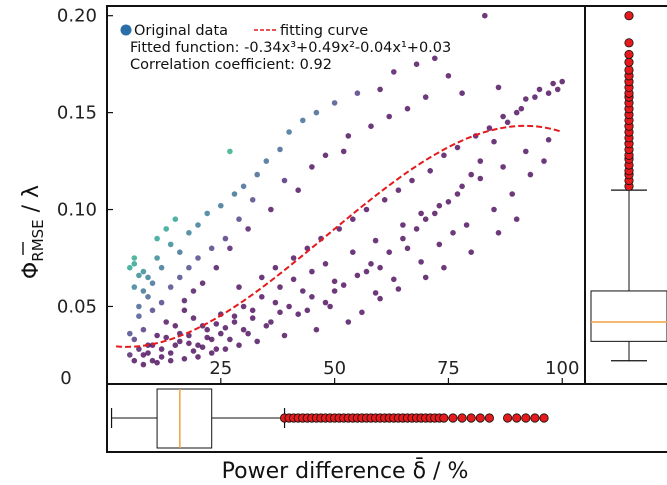 The height and width of the screenshot is (485, 667). I want to click on correlation-text: Correlation coefficient: 0.92, so click(231, 65).